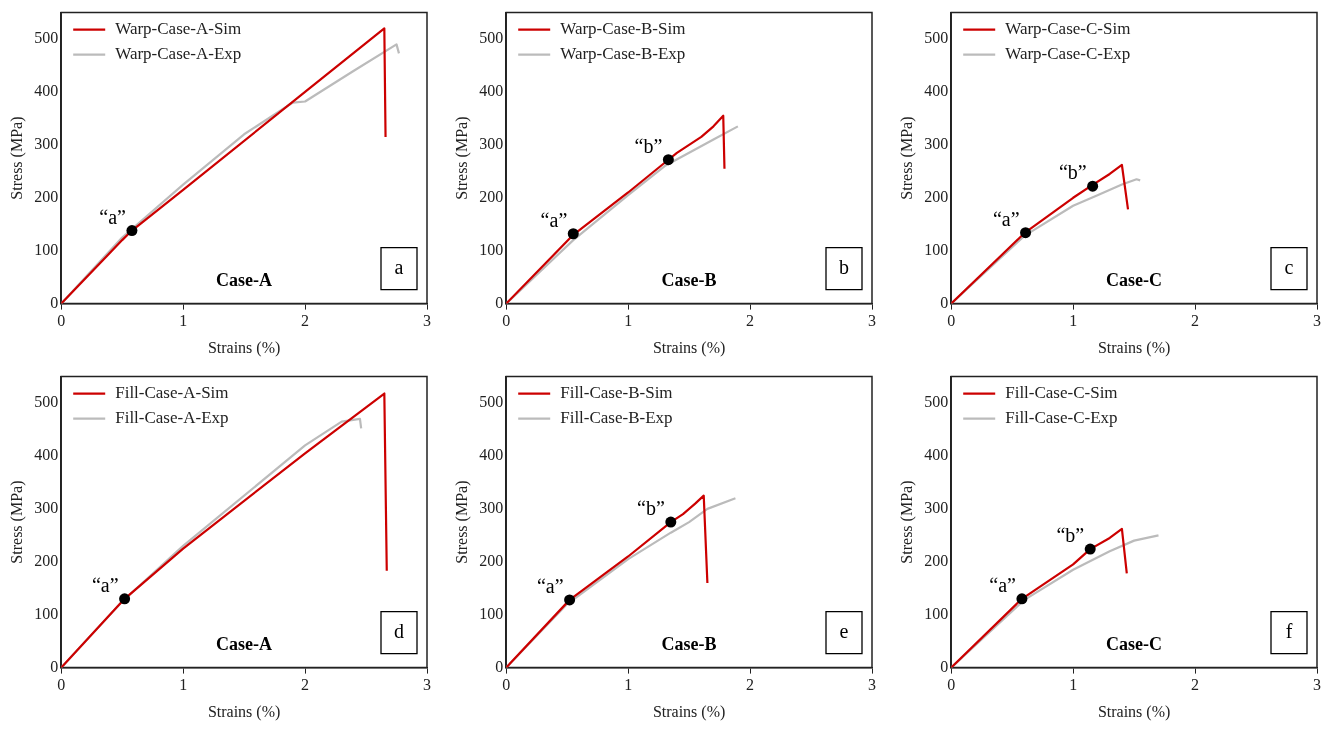  What do you see at coordinates (178, 29) in the screenshot?
I see `legend-label: Warp-Case-A-Sim` at bounding box center [178, 29].